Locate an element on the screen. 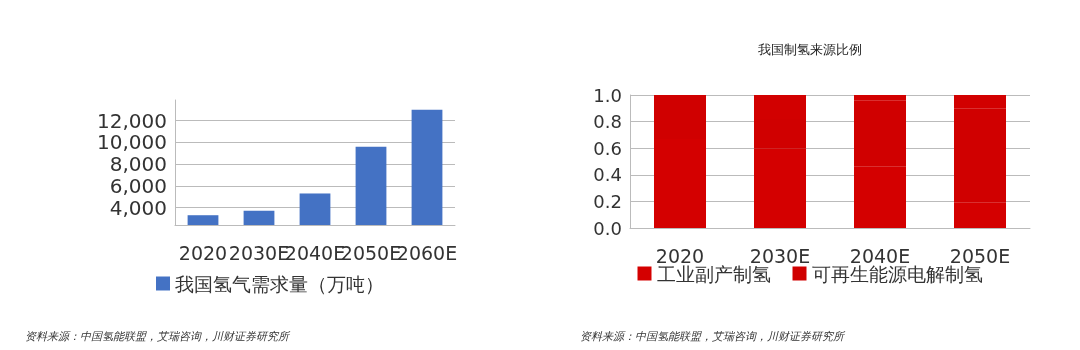  legend-label: 可再生能源电解制氢 is located at coordinates (897, 273).